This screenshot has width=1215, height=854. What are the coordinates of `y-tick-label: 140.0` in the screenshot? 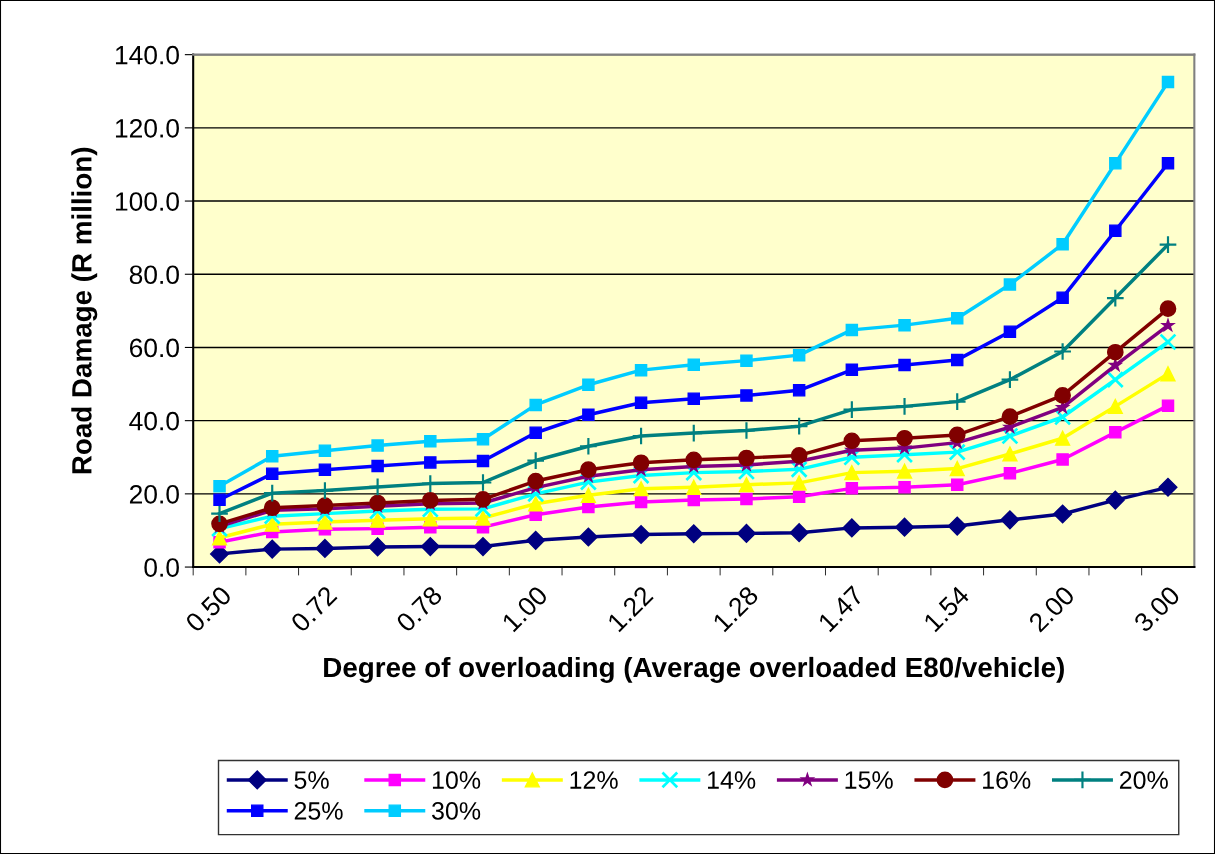 It's located at (147, 55).